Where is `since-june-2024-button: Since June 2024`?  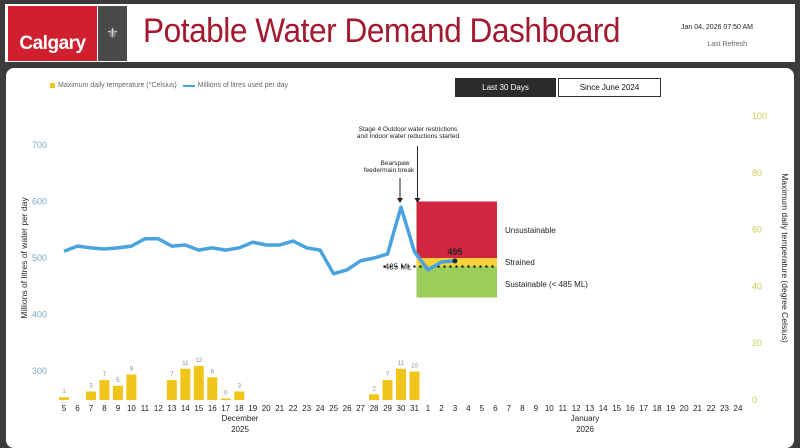 since-june-2024-button: Since June 2024 is located at coordinates (609, 87).